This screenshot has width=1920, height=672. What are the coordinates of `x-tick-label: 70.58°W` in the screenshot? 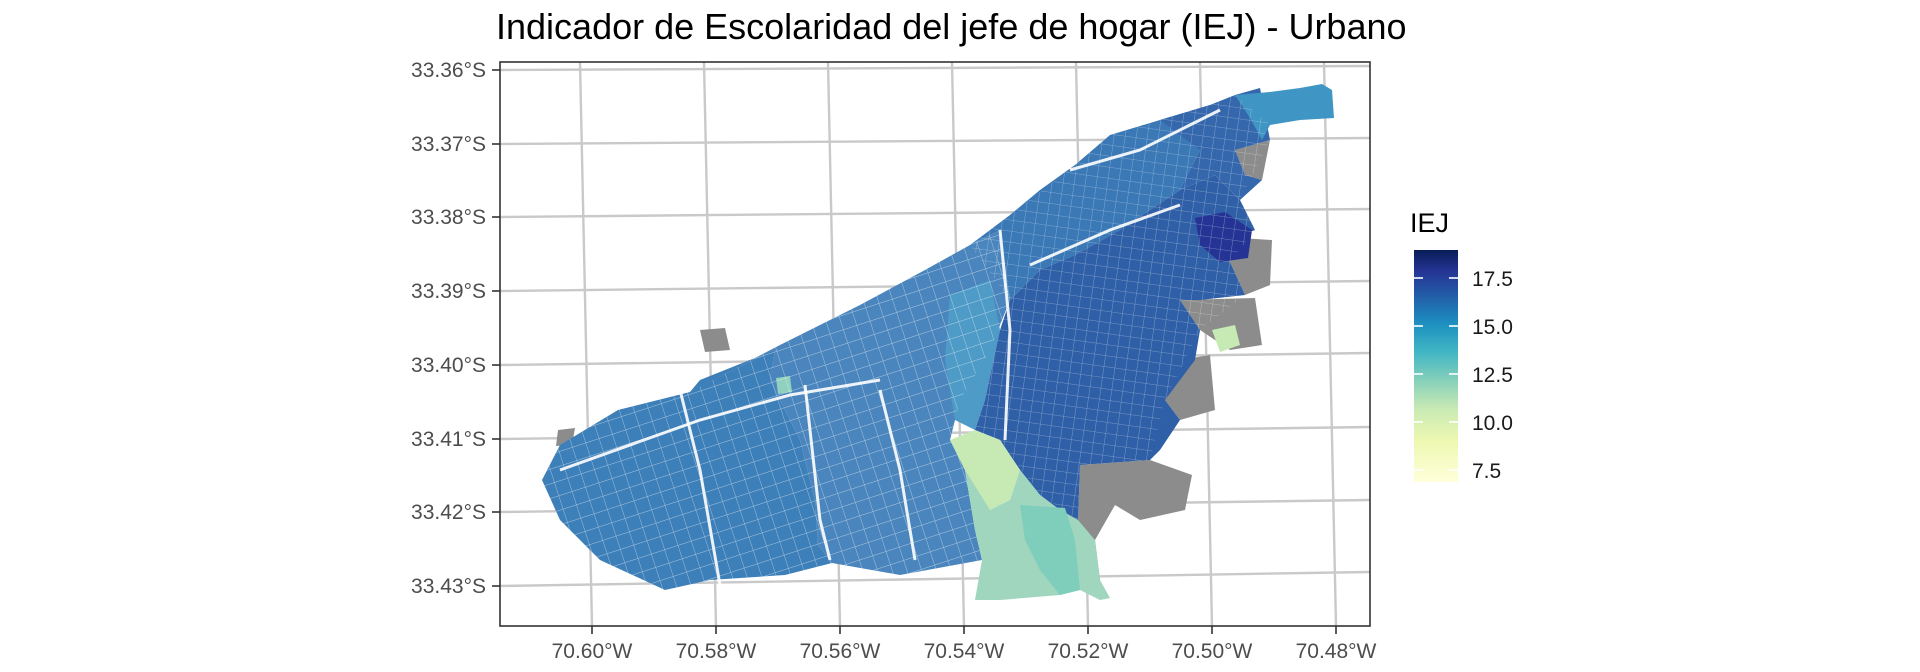 It's located at (716, 651).